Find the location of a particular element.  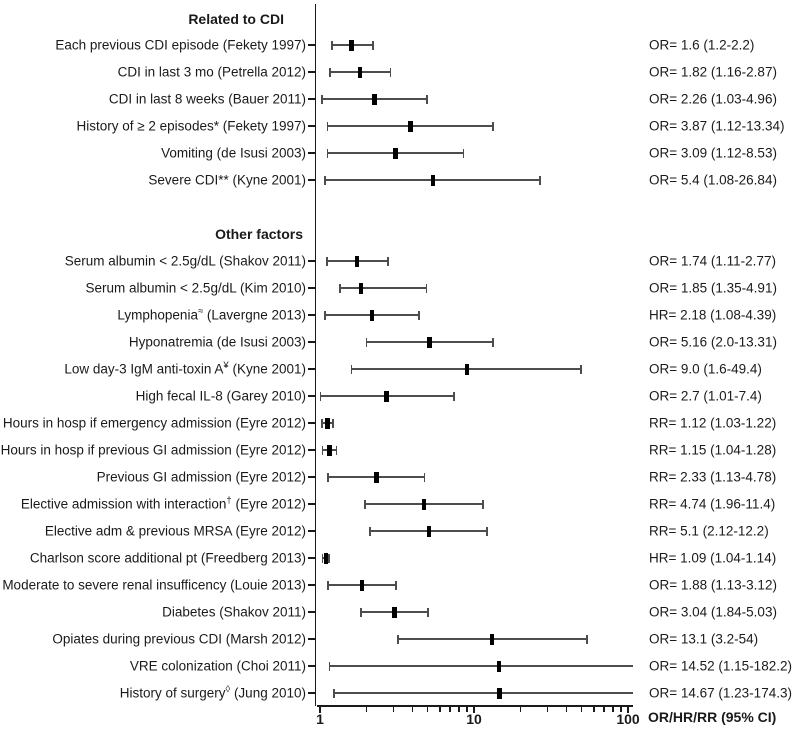

row-label: History of ≥ 2 episodes* (Fekety 1997) is located at coordinates (191, 126).